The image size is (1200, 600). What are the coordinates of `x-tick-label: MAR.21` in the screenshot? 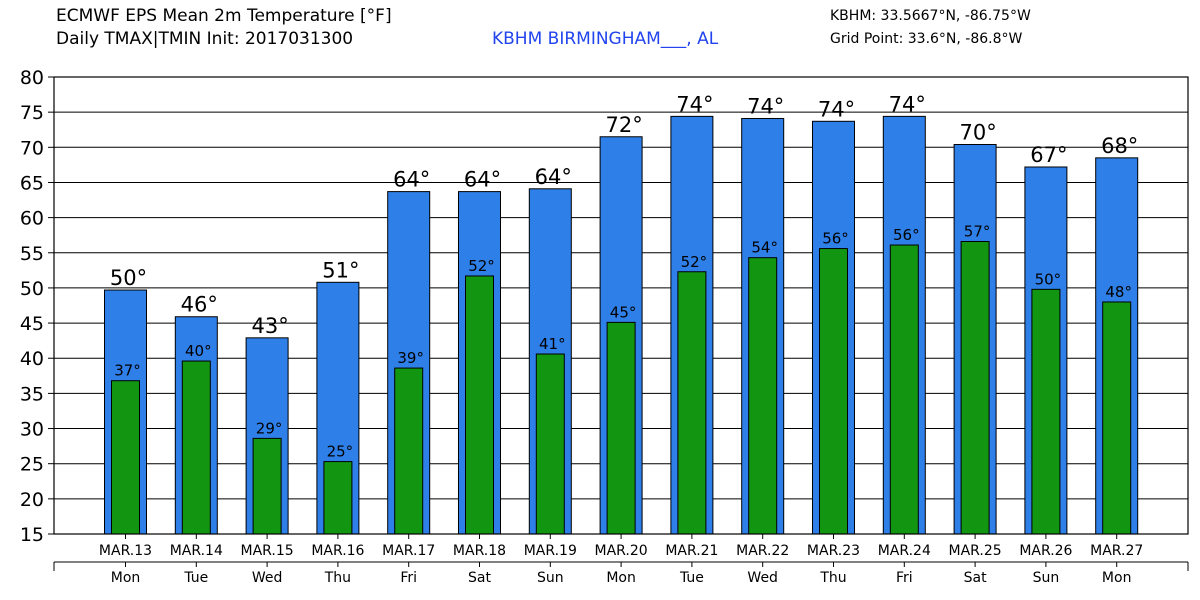 It's located at (691, 551).